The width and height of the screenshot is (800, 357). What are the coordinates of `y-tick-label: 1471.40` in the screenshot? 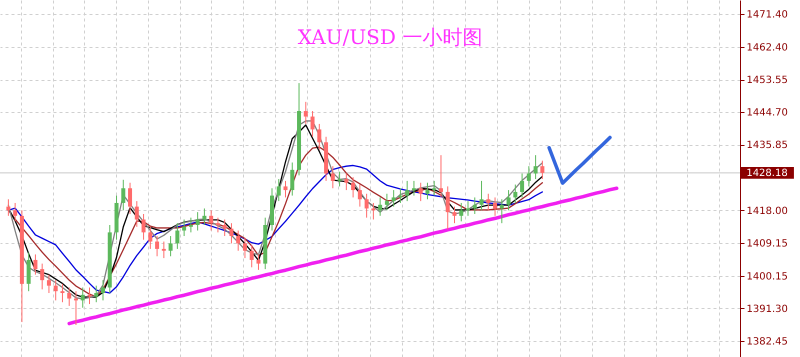 It's located at (767, 14).